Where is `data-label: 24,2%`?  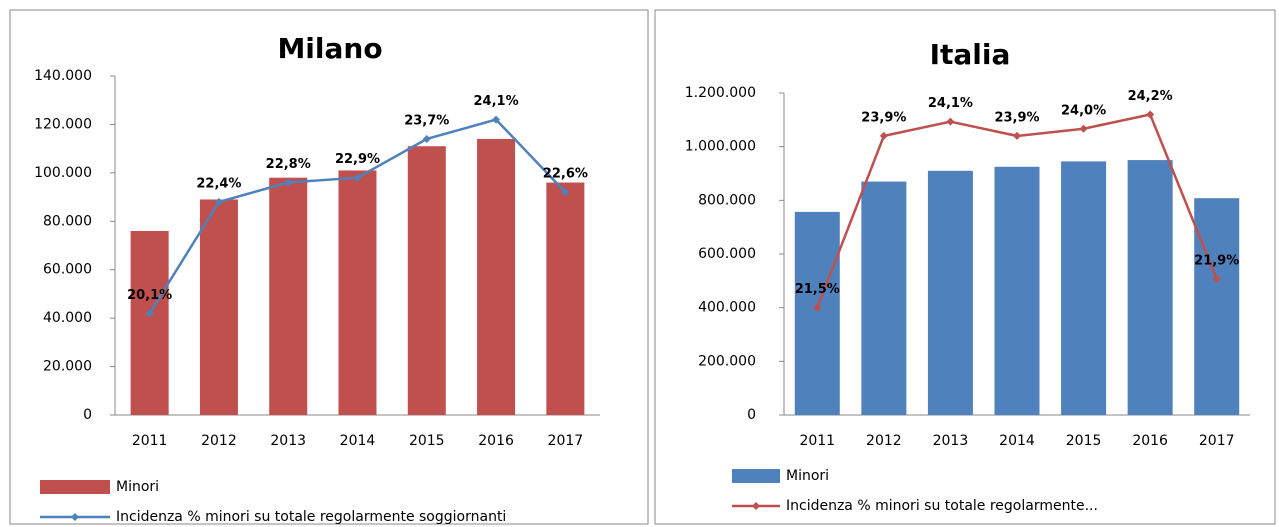
data-label: 24,2% is located at coordinates (1150, 96).